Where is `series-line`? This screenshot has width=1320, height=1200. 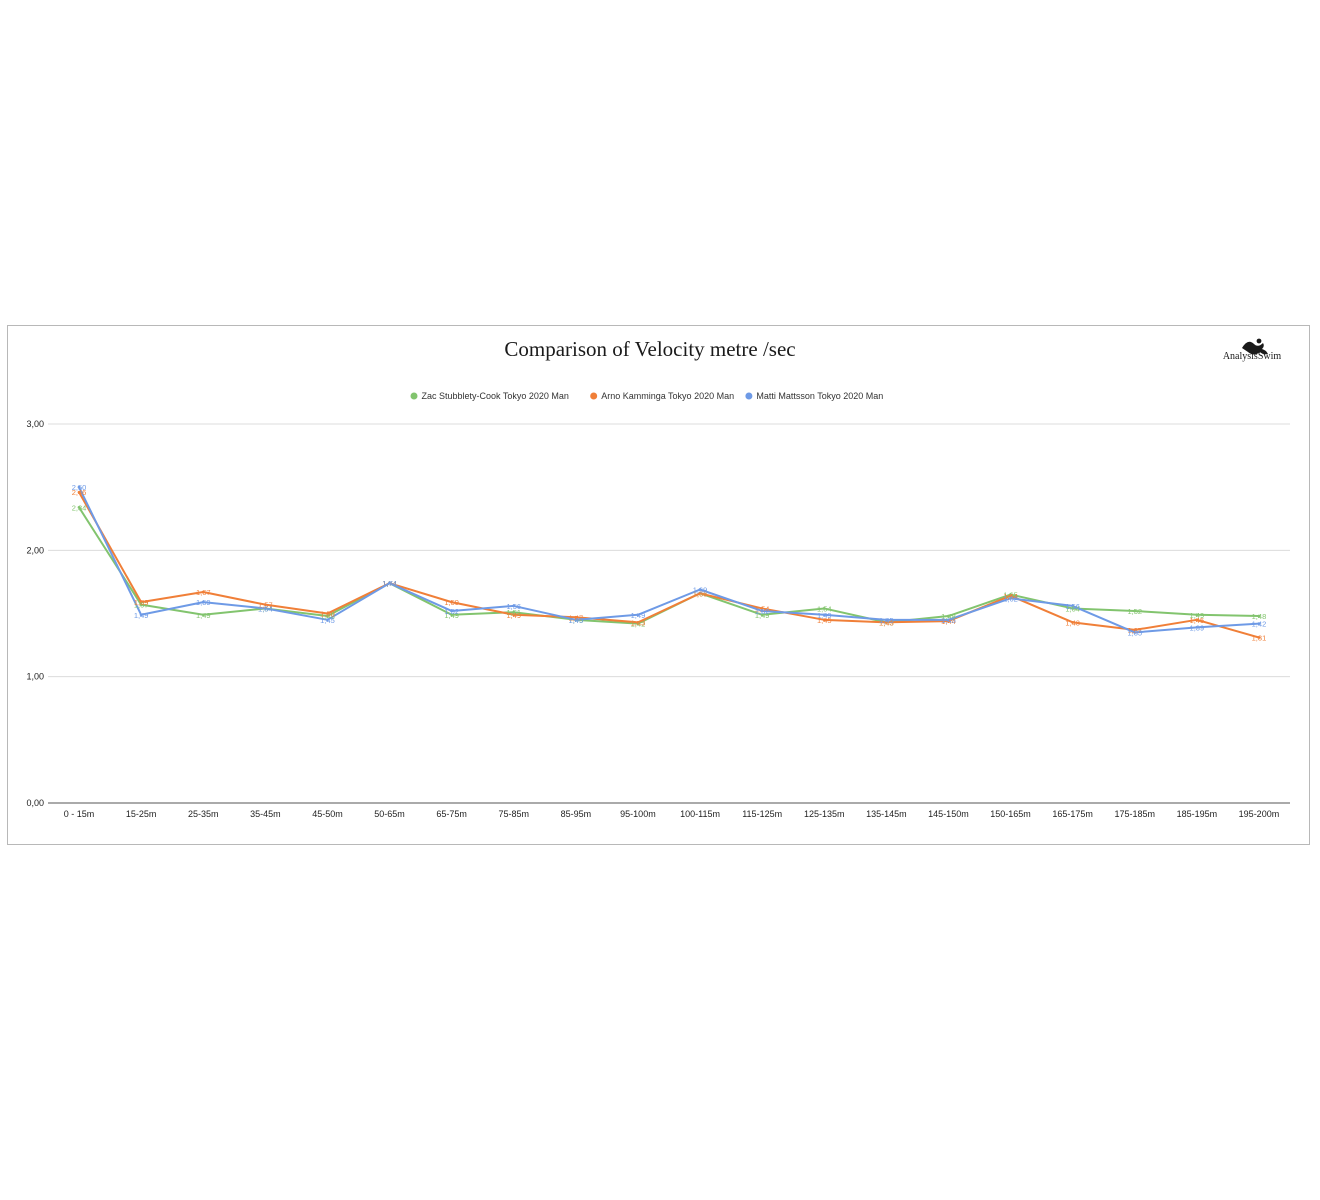
series-line is located at coordinates (669, 560).